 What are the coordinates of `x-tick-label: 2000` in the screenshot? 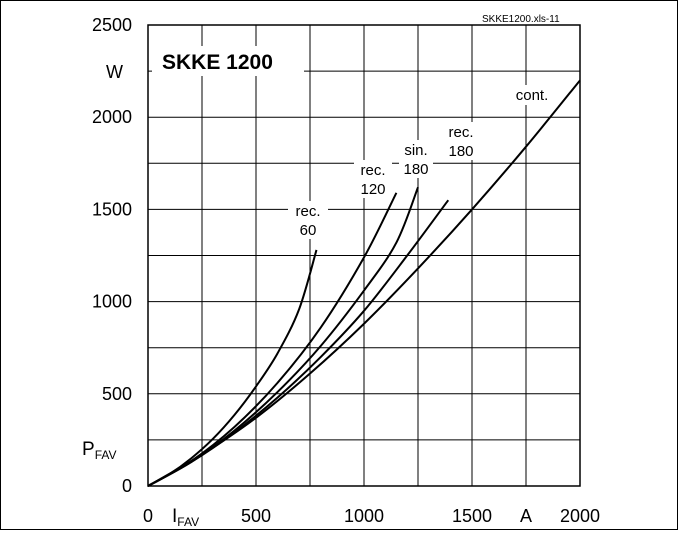 It's located at (580, 516).